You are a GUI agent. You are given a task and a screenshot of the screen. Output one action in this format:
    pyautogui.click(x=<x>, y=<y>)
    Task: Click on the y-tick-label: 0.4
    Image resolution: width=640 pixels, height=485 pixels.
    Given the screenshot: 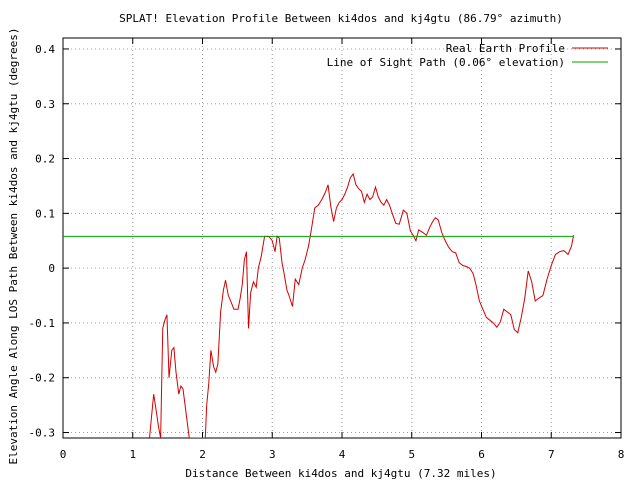 What is the action you would take?
    pyautogui.click(x=45, y=49)
    